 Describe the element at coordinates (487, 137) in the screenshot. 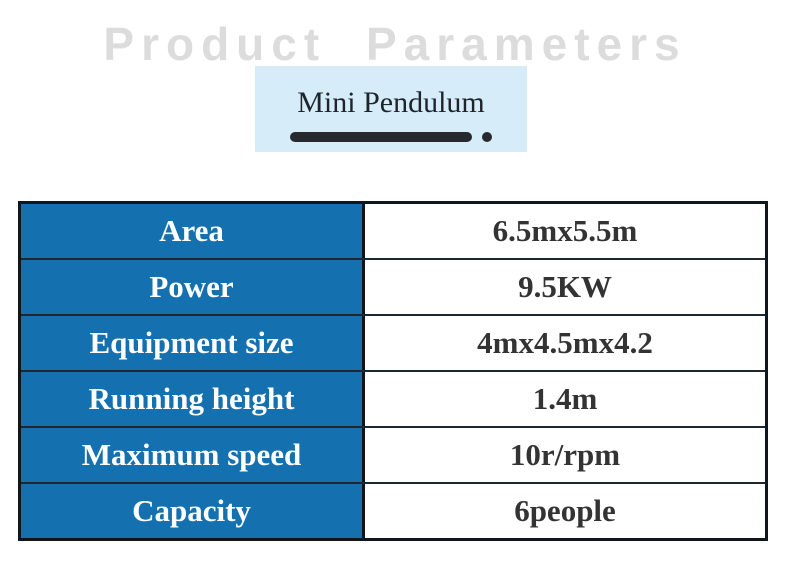

I see `underline-dot-icon` at that location.